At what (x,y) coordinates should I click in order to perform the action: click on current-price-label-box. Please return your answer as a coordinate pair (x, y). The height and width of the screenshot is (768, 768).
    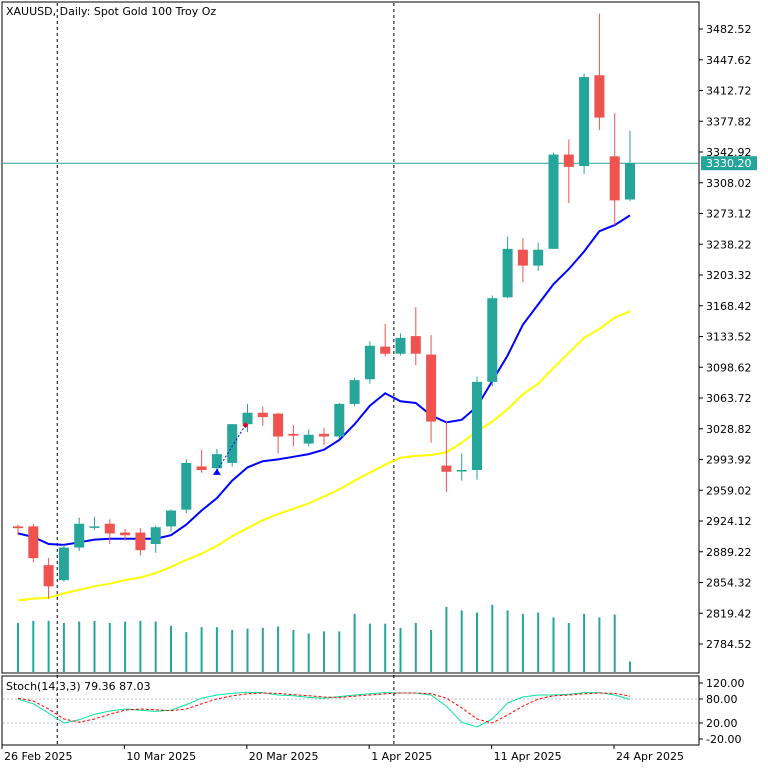
    Looking at the image, I should click on (729, 163).